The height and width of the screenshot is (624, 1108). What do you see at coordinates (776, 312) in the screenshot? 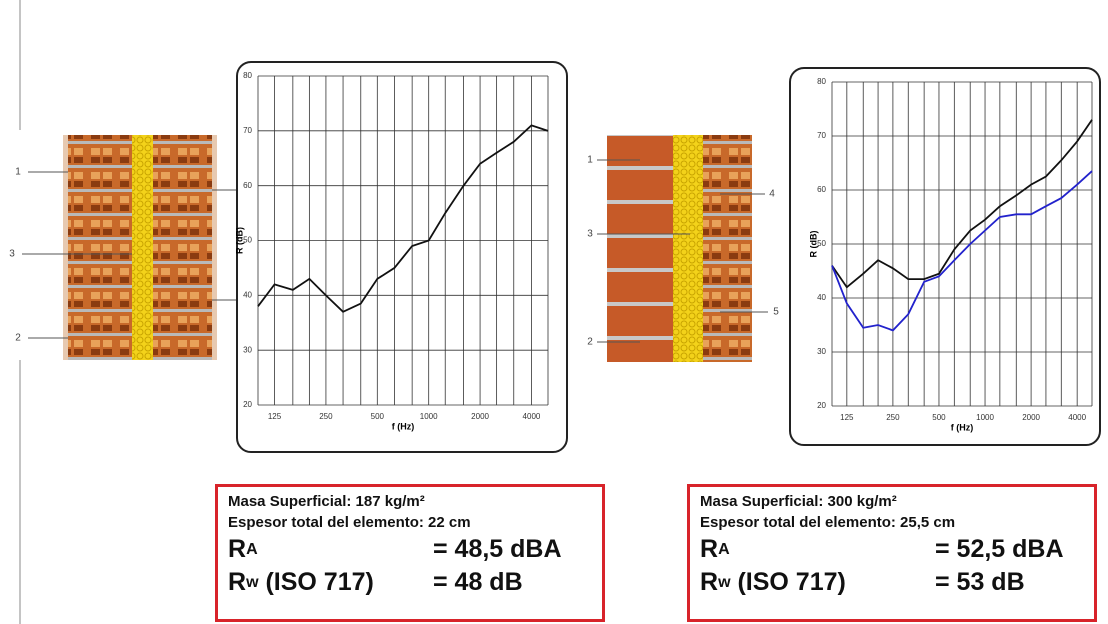
I see `wall-label: 5` at bounding box center [776, 312].